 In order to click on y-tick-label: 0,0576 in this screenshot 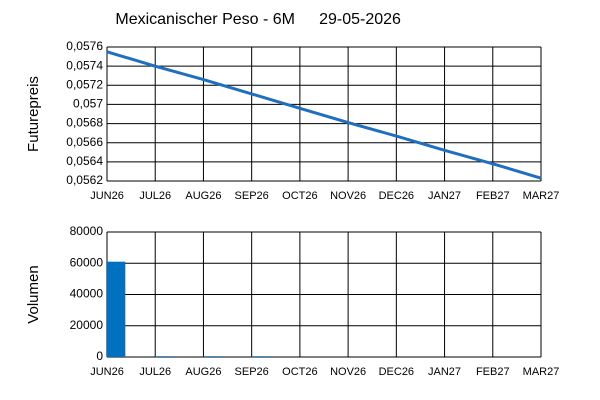, I will do `click(84, 46)`.